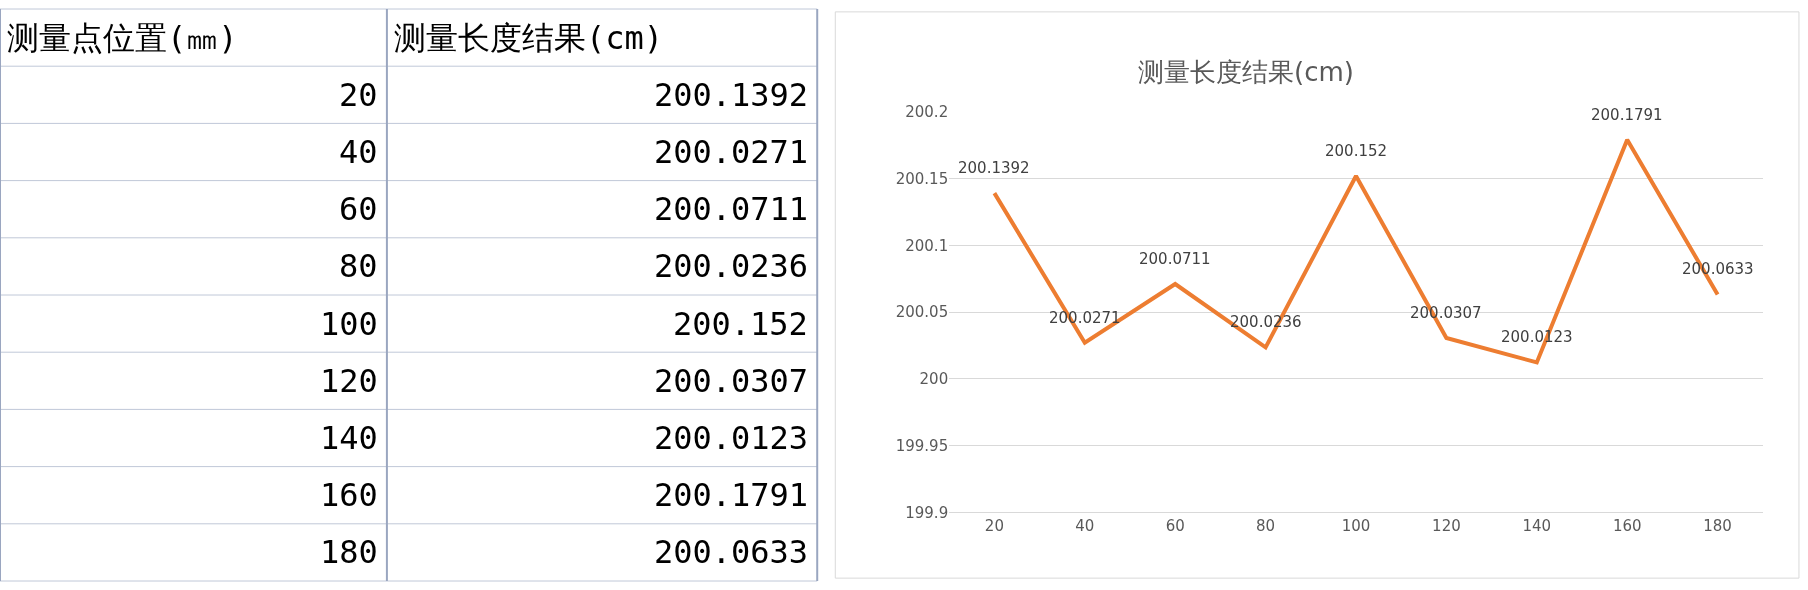 The image size is (1808, 590). I want to click on text: 200.0271, so click(731, 152).